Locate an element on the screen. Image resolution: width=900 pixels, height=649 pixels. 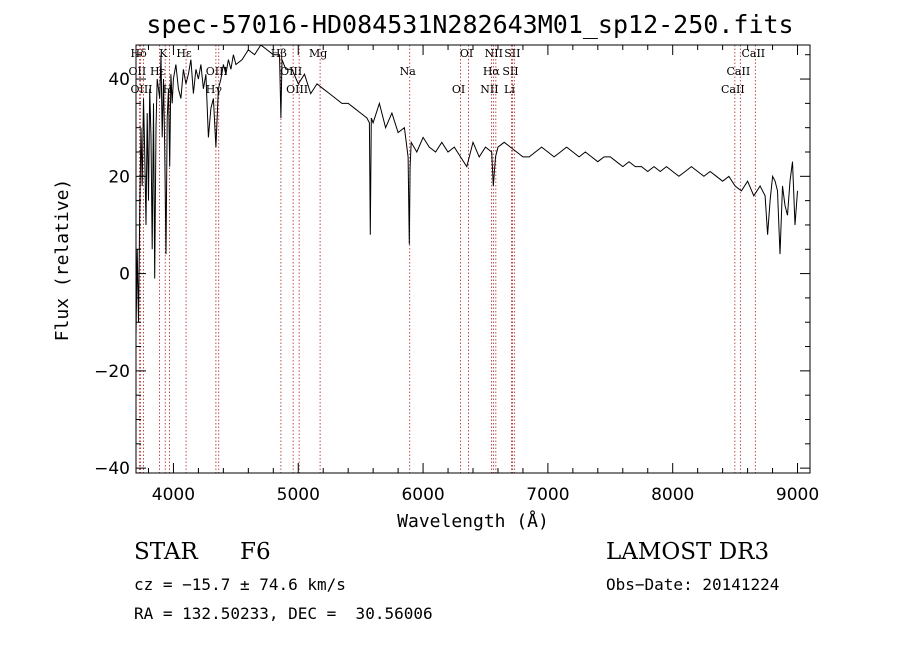
coordinates: RA = 132.50233, DEC = 30.56006 is located at coordinates (283, 613).